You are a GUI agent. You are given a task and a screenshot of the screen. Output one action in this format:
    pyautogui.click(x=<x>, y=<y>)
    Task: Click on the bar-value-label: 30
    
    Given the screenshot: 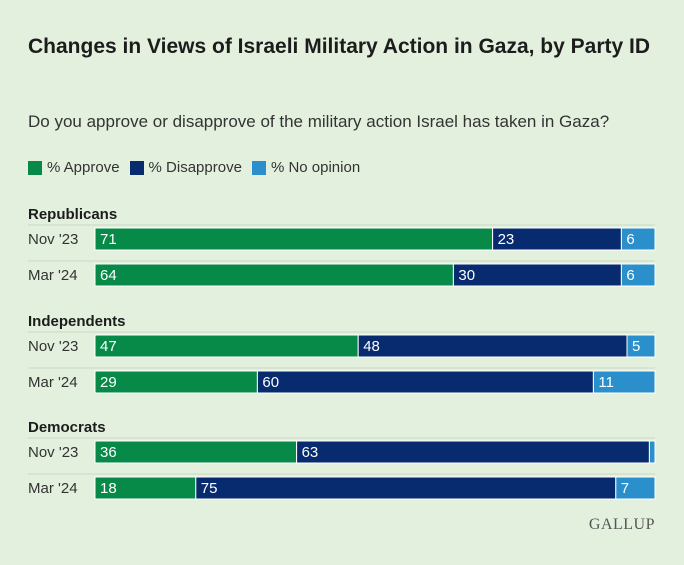 What is the action you would take?
    pyautogui.click(x=466, y=275)
    